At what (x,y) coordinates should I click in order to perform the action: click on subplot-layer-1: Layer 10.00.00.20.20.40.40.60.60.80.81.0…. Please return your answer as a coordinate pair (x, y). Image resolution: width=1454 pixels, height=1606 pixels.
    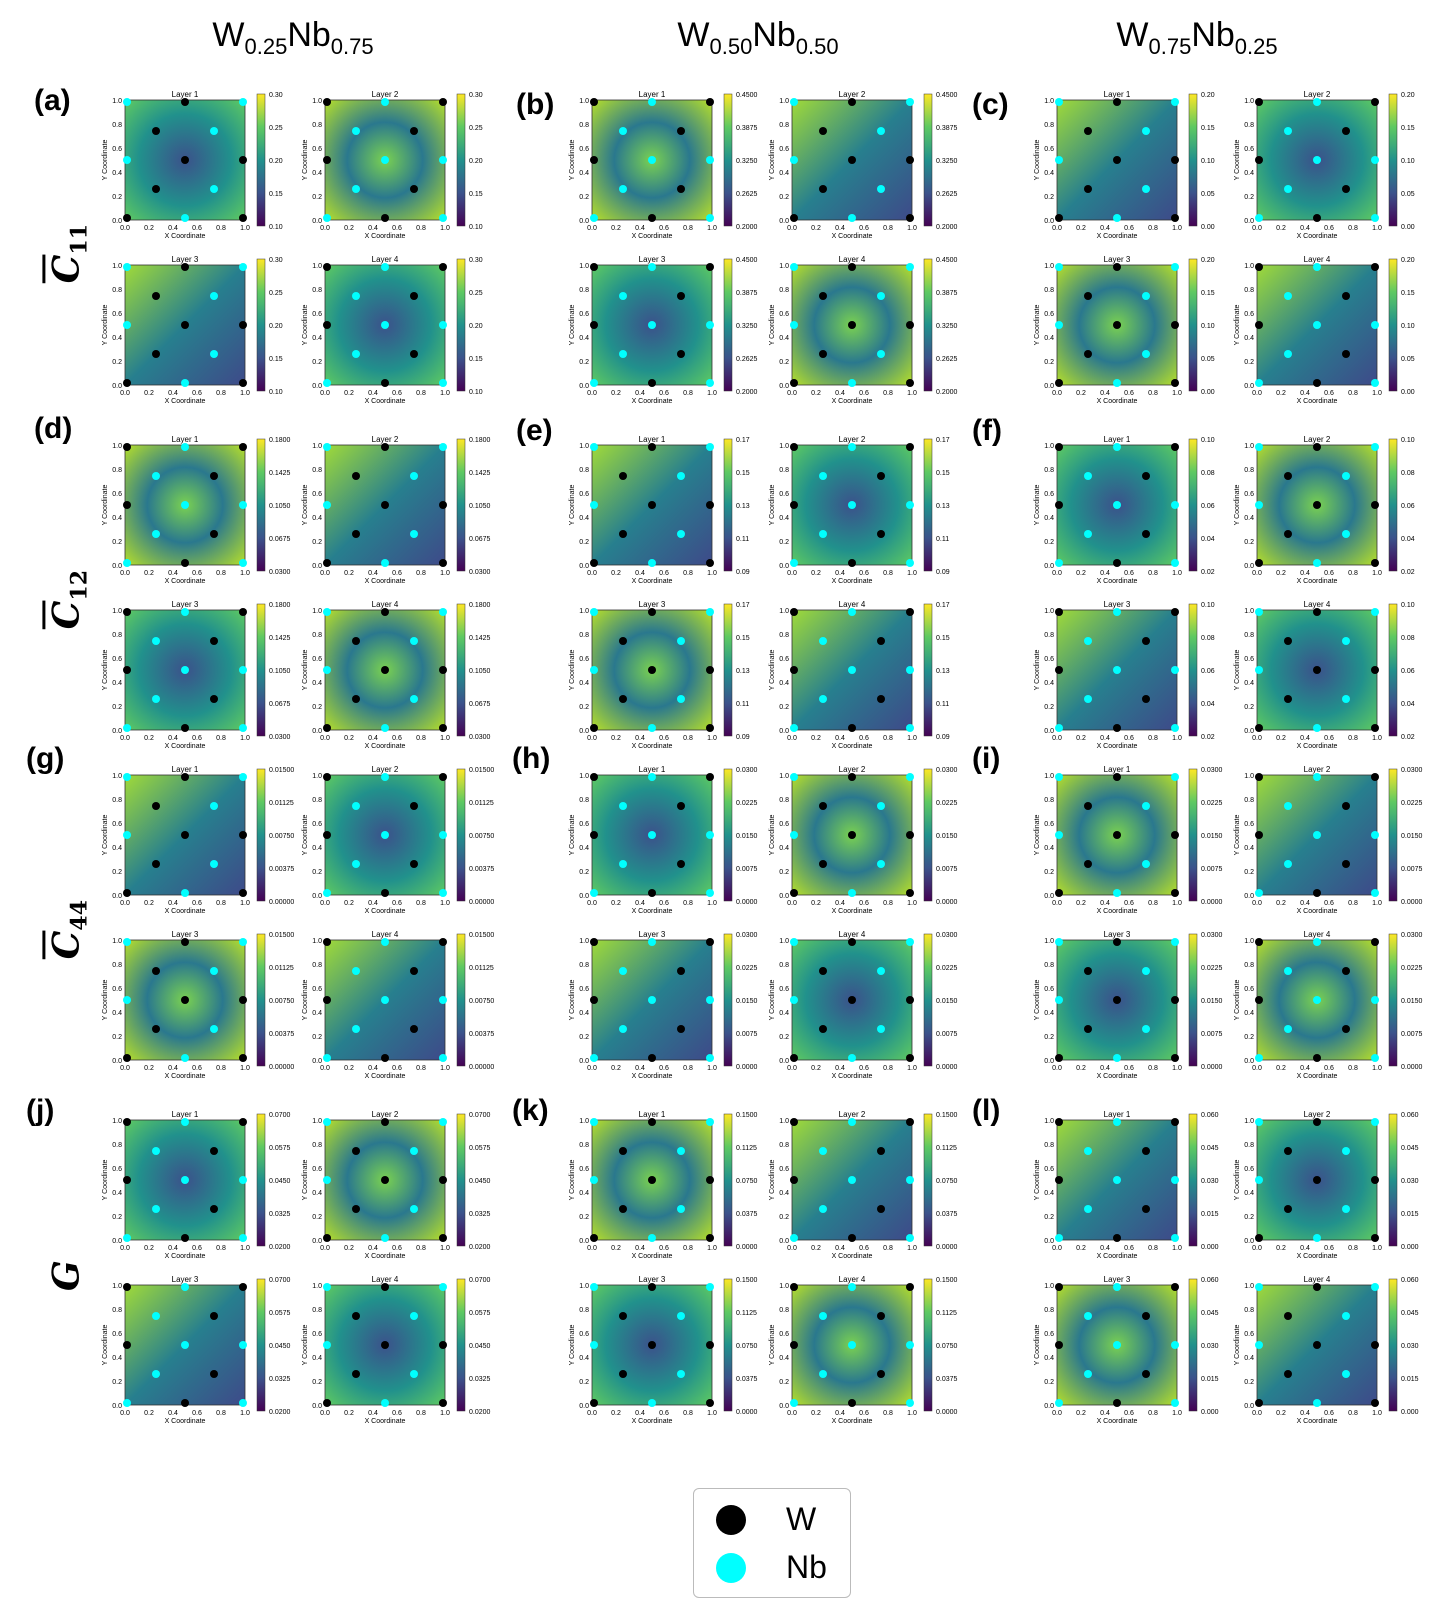
    Looking at the image, I should click on (198, 840).